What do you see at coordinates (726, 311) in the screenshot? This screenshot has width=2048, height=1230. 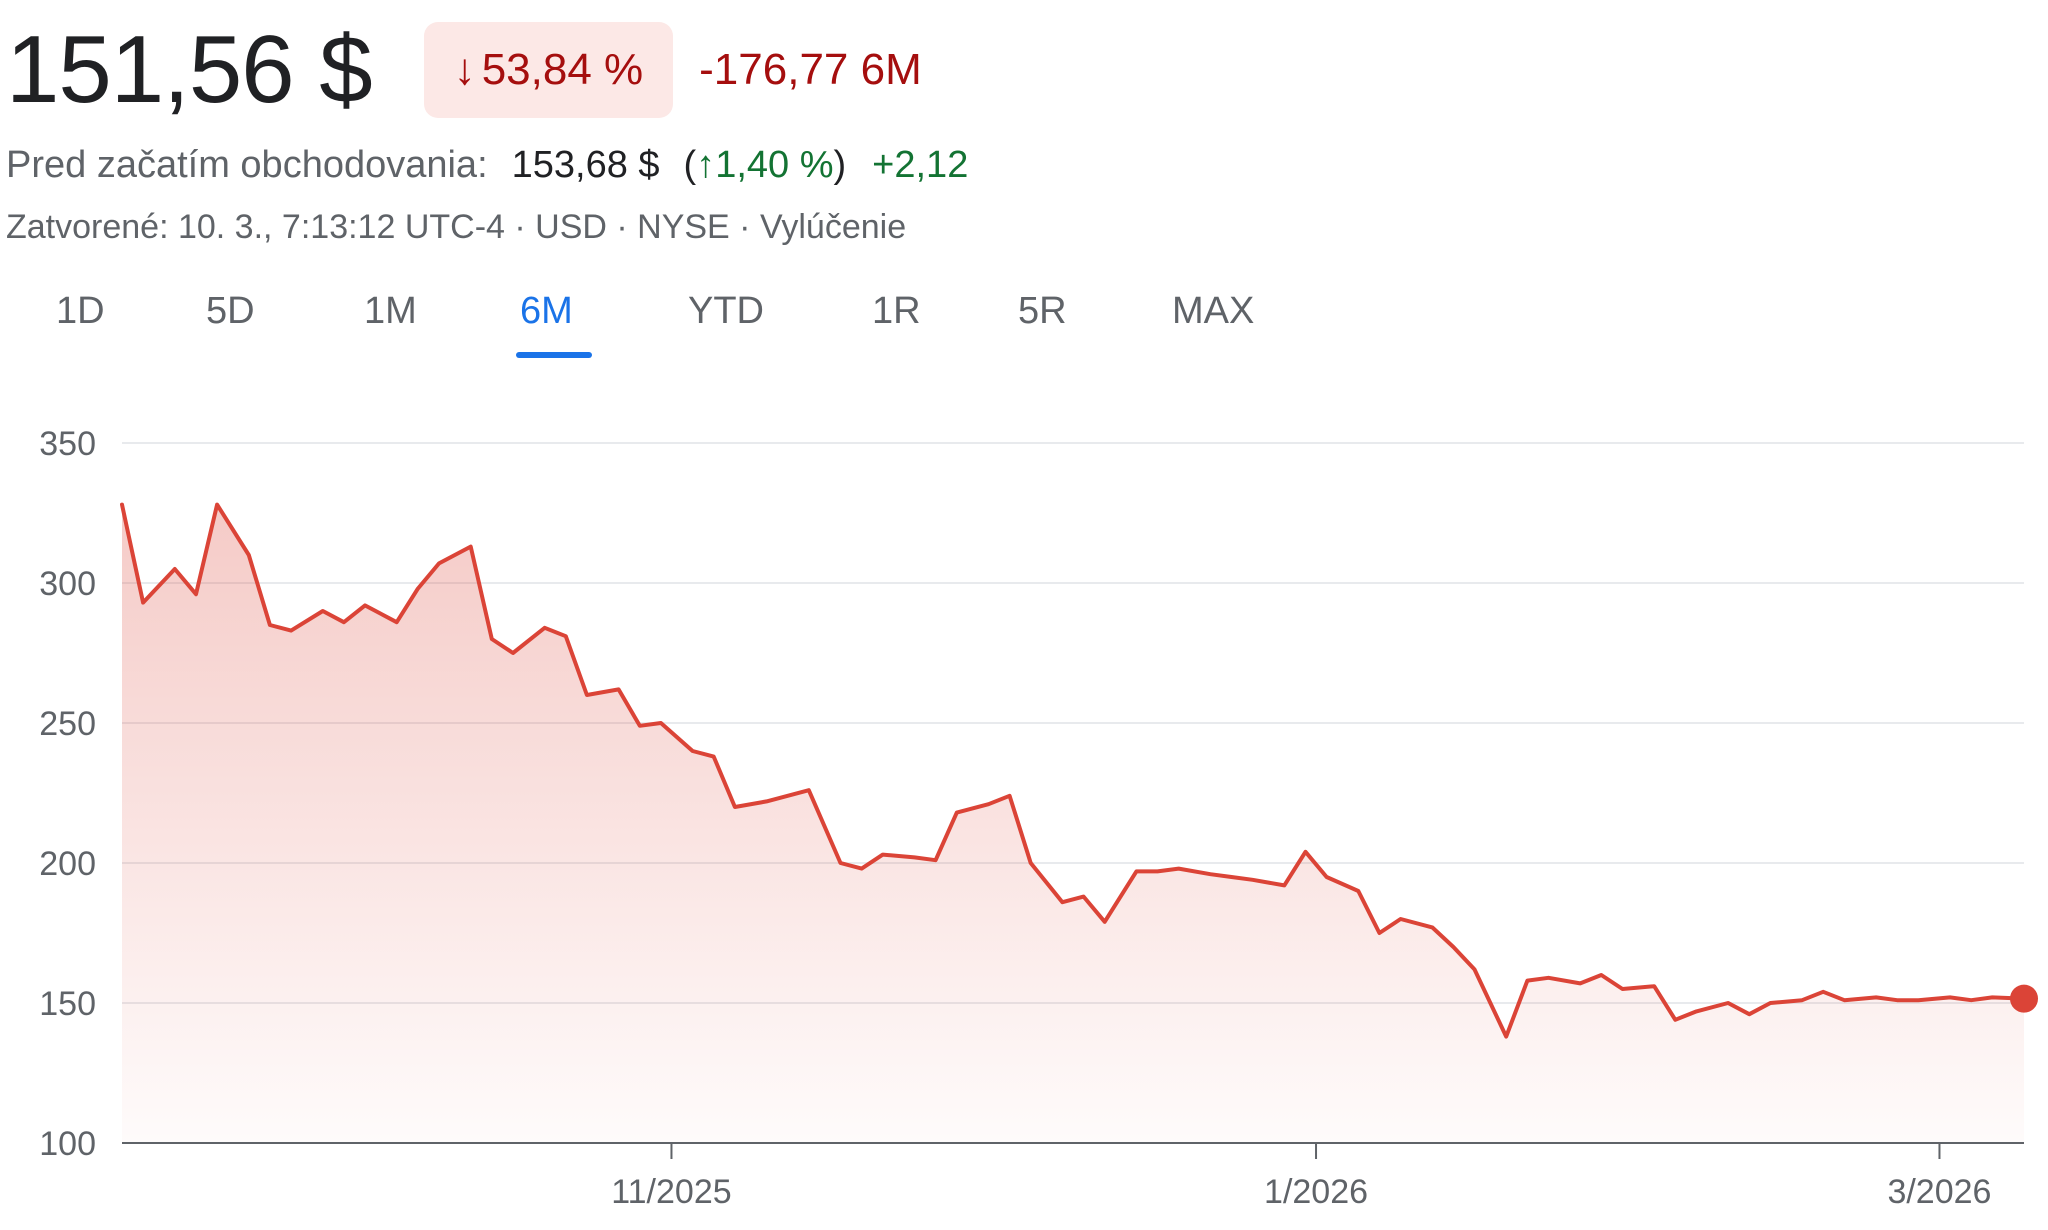 I see `tab-ytd: YTD` at bounding box center [726, 311].